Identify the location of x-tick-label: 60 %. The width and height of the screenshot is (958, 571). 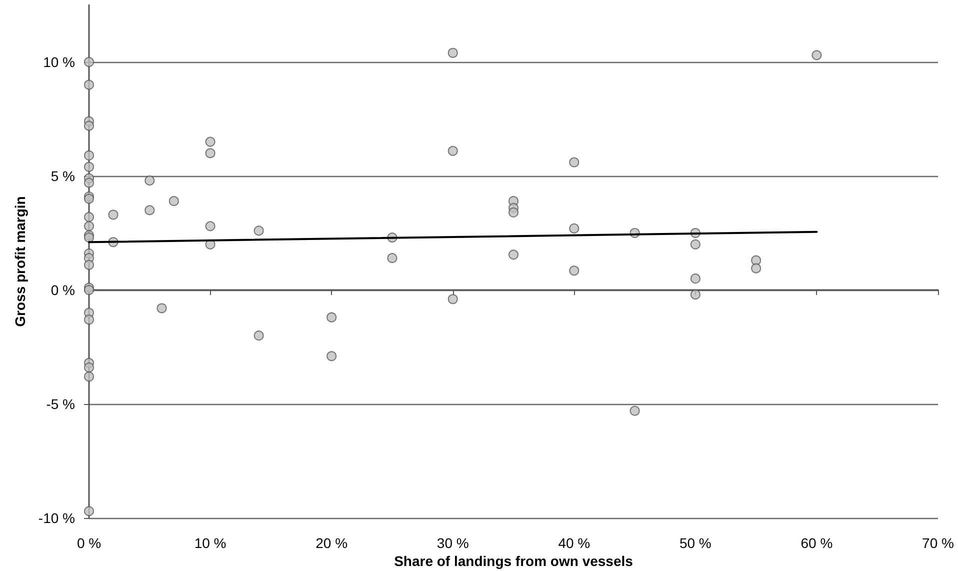
(816, 543).